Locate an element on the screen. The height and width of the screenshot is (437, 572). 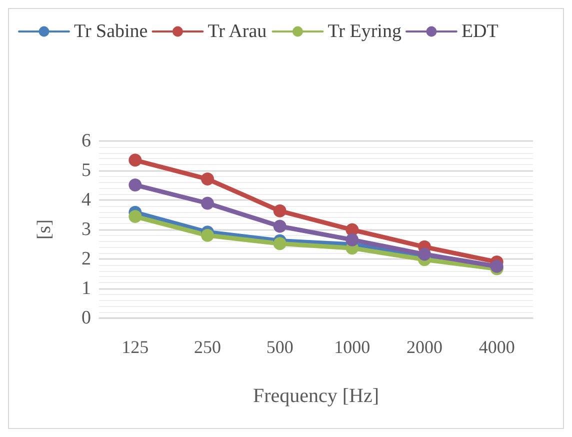
x-tick-label: 500 is located at coordinates (280, 347).